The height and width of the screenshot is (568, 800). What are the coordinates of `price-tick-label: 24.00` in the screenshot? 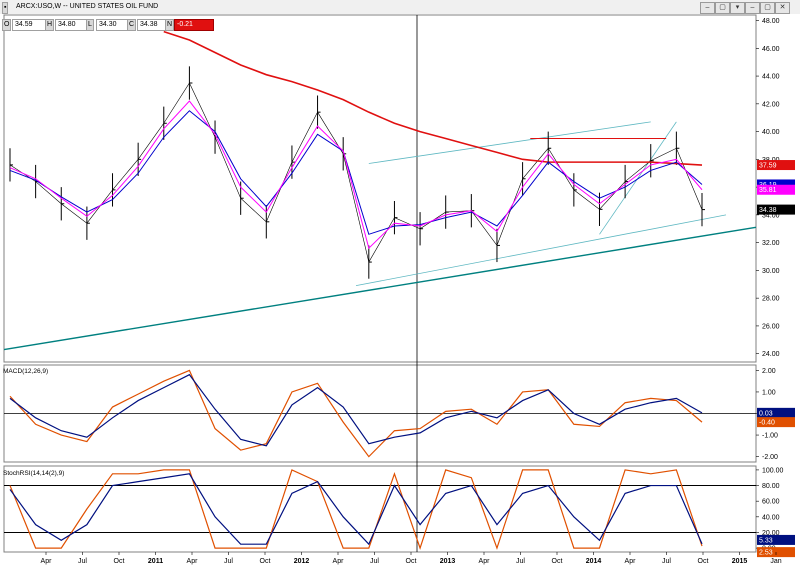 It's located at (771, 354).